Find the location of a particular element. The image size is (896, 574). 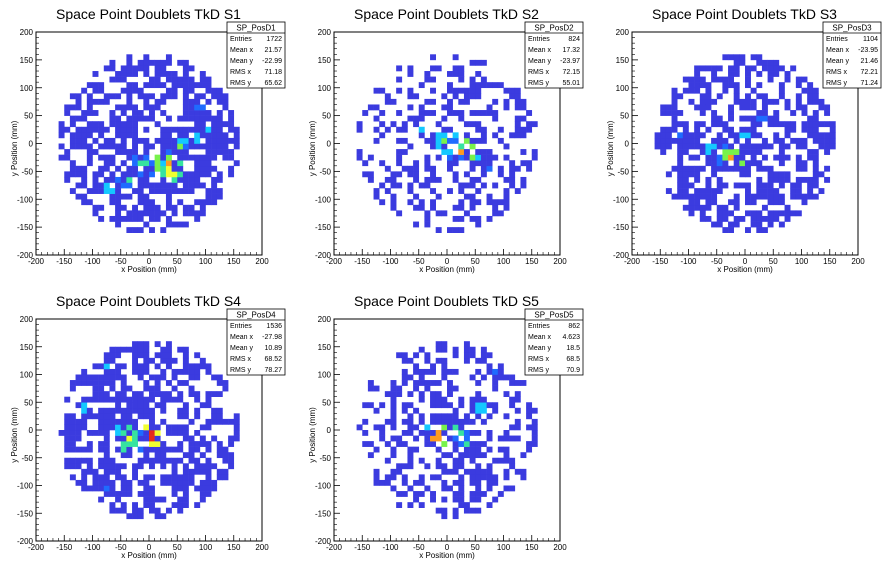

stats-box-title: SP_PosD4 is located at coordinates (256, 315).